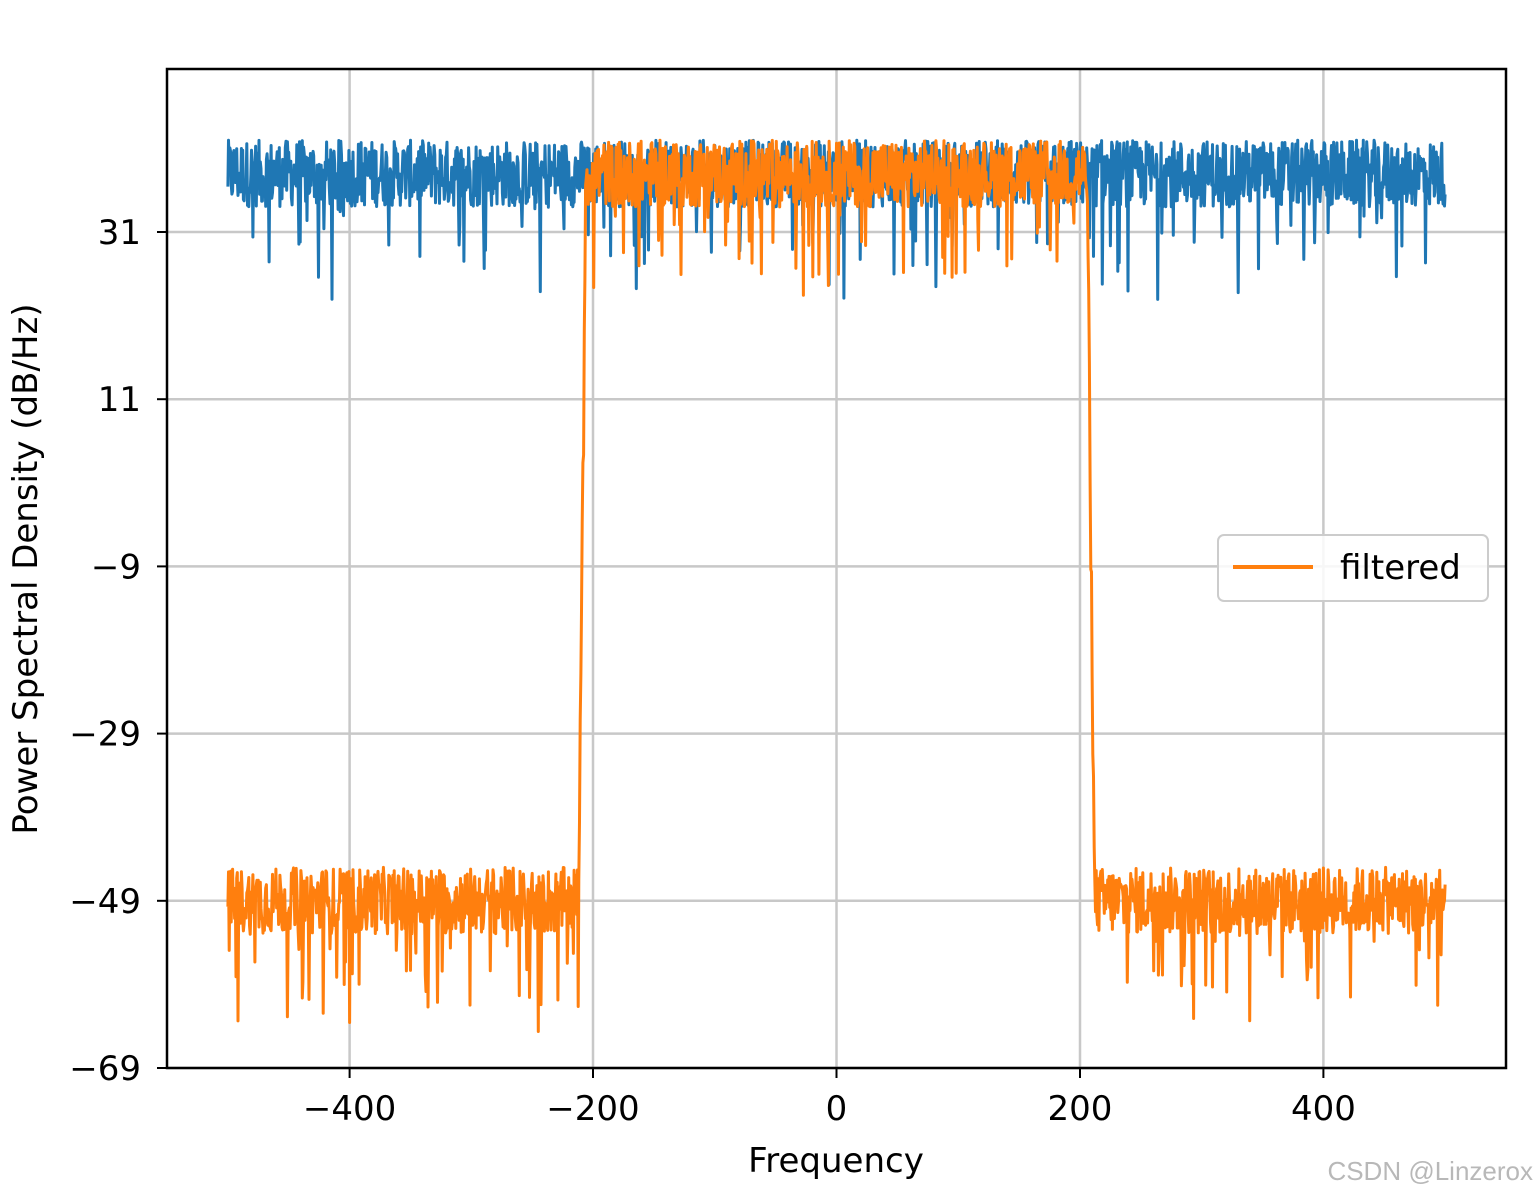 Image resolution: width=1538 pixels, height=1195 pixels. I want to click on y-tick-label: −69, so click(105, 1069).